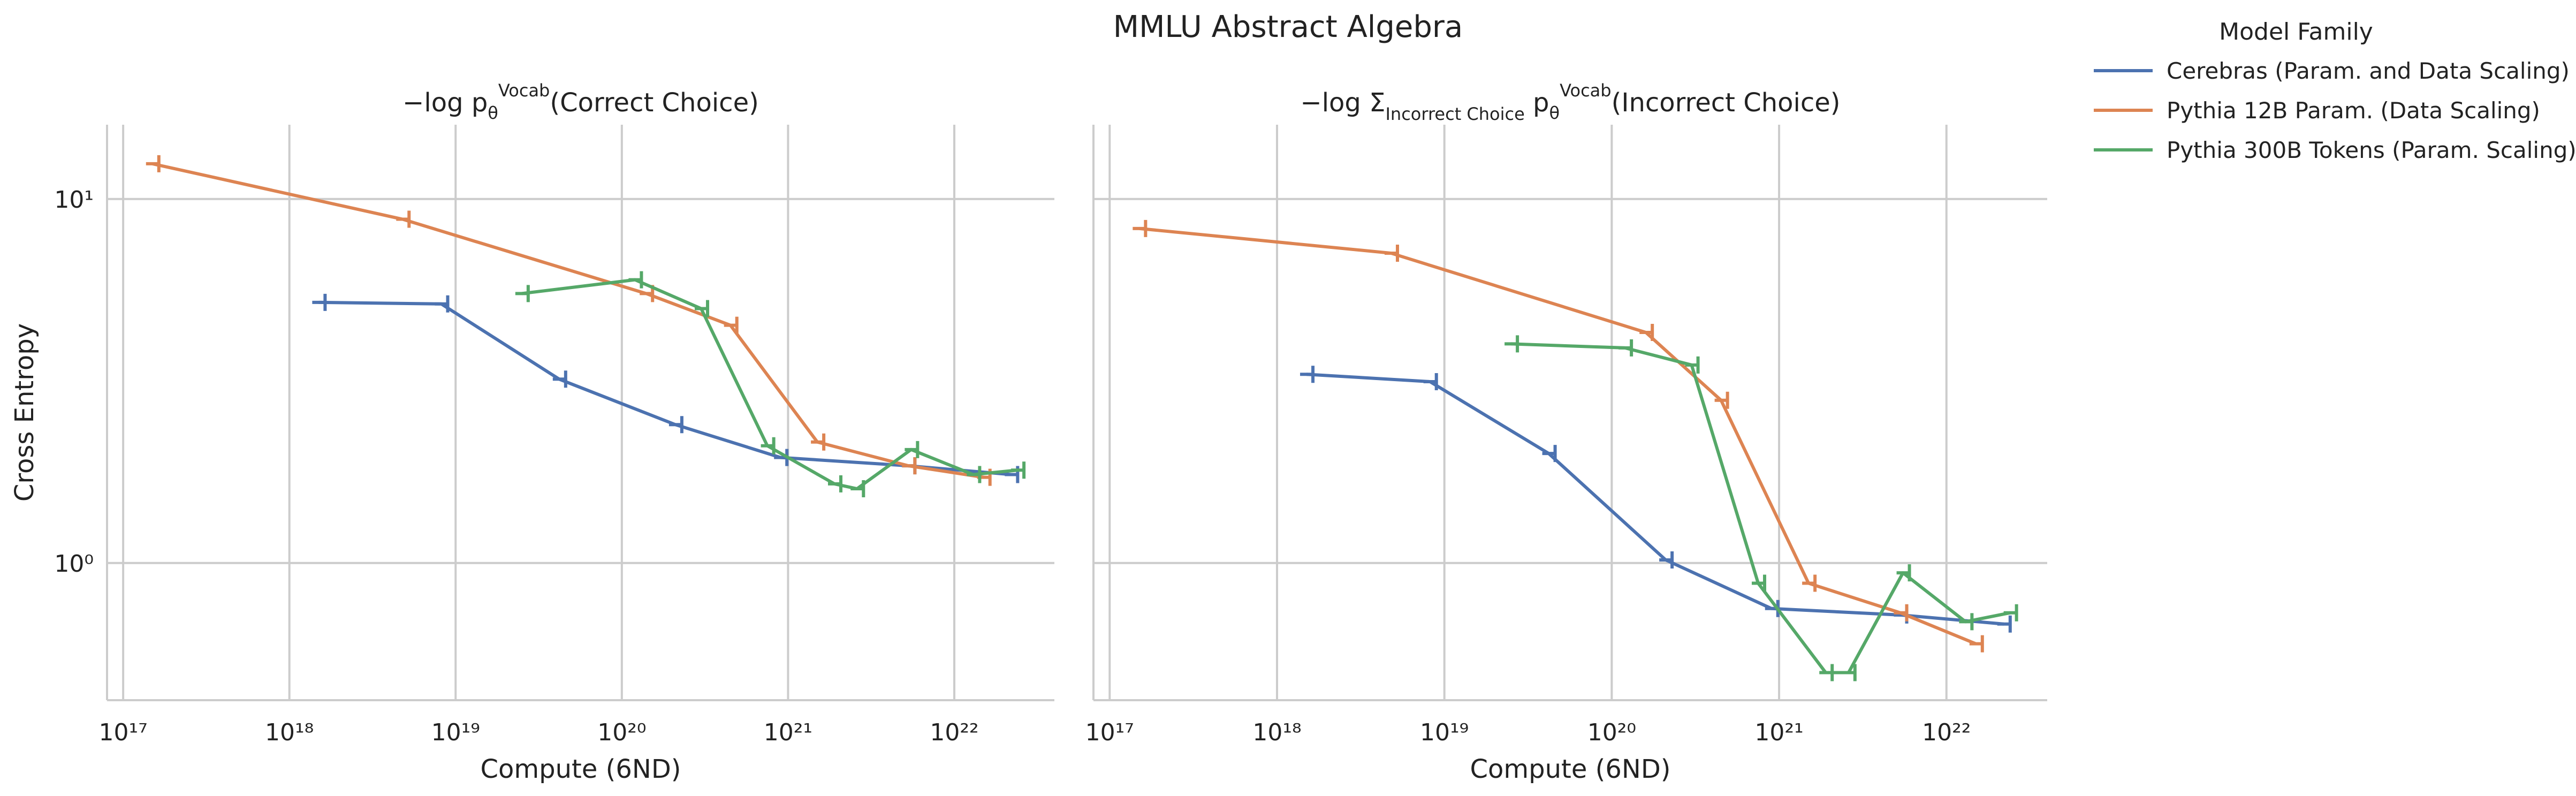 This screenshot has width=2576, height=796. What do you see at coordinates (1342, 103) in the screenshot?
I see `title-part: −log Σ` at bounding box center [1342, 103].